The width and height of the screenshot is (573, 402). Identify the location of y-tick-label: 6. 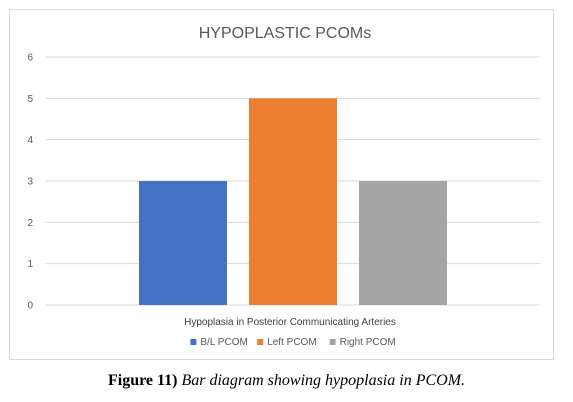
(30, 58).